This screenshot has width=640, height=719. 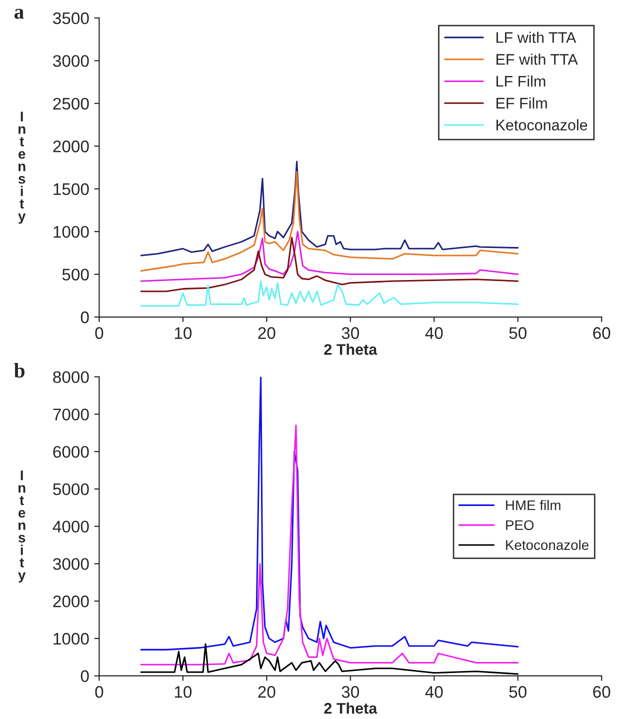 I want to click on y-tick-label: 7000, so click(x=71, y=414).